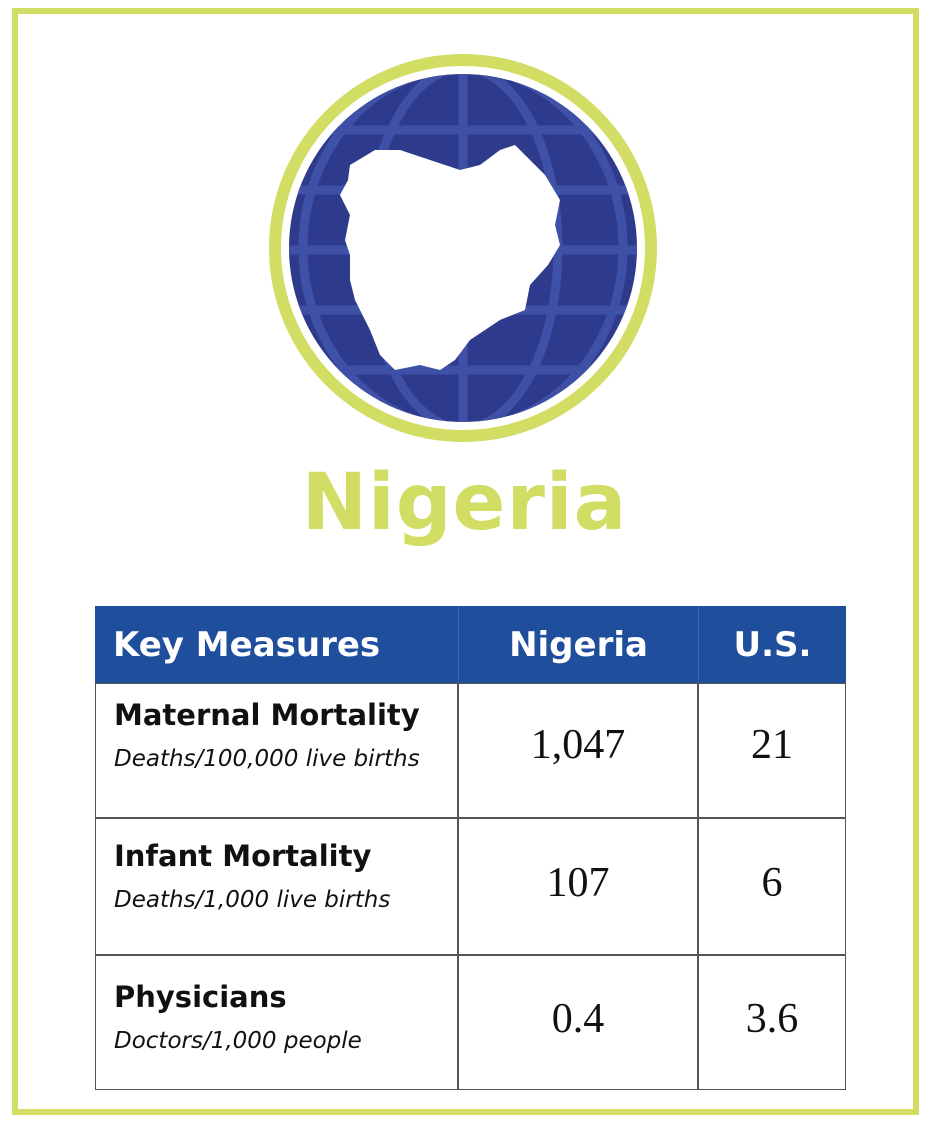 The width and height of the screenshot is (929, 1121). Describe the element at coordinates (200, 997) in the screenshot. I see `measure-name: Physicians` at that location.